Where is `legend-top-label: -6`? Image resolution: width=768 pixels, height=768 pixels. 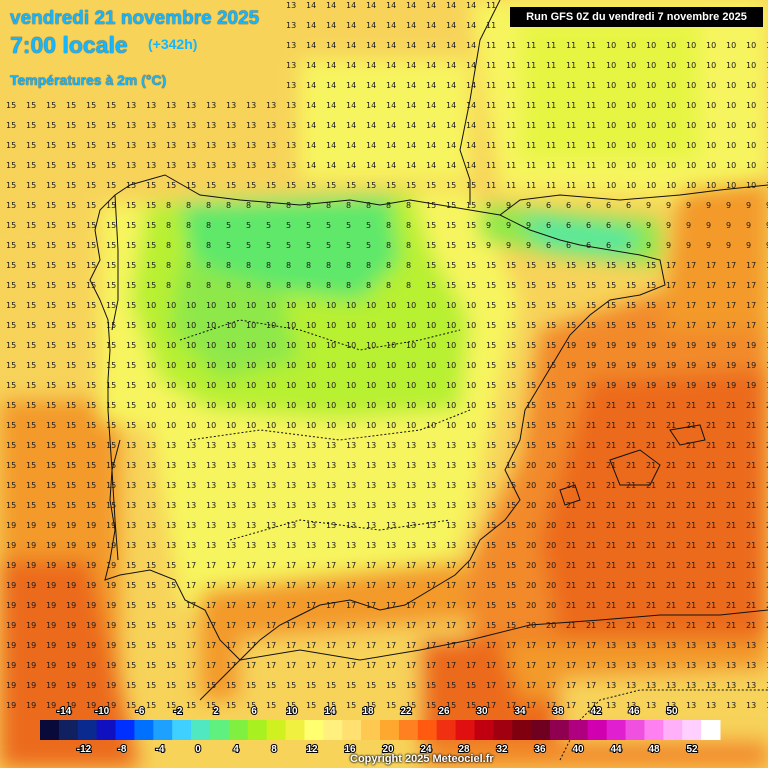 legend-top-label: -6 is located at coordinates (140, 711).